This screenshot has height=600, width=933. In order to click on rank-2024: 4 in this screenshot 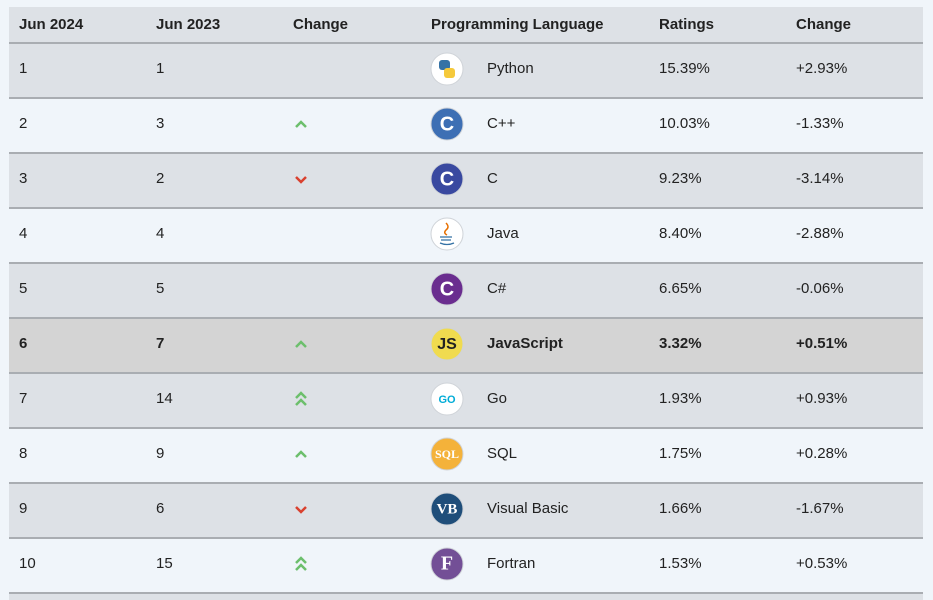, I will do `click(23, 233)`.